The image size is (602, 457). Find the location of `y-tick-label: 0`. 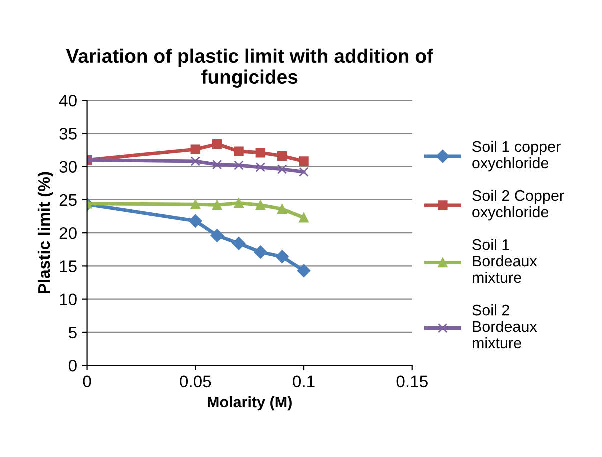

y-tick-label: 0 is located at coordinates (72, 366).